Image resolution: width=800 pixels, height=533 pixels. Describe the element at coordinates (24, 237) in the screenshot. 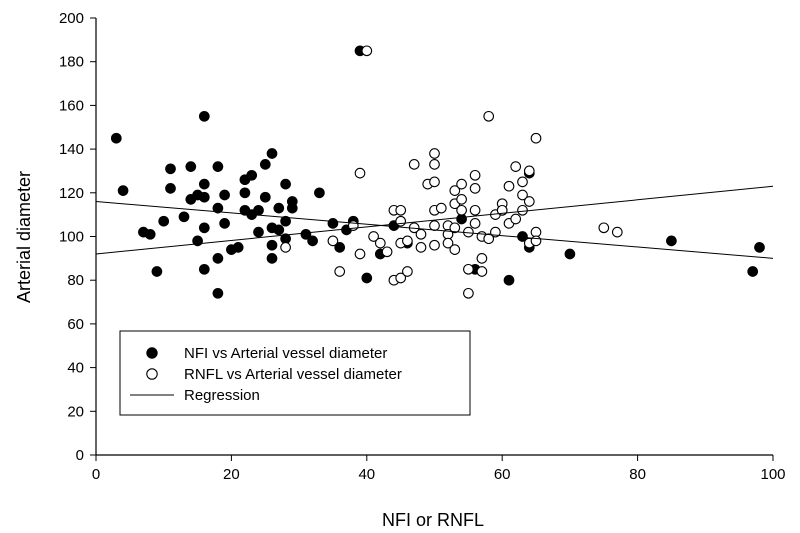

I see `y-axis-label: Arterial diameter` at that location.